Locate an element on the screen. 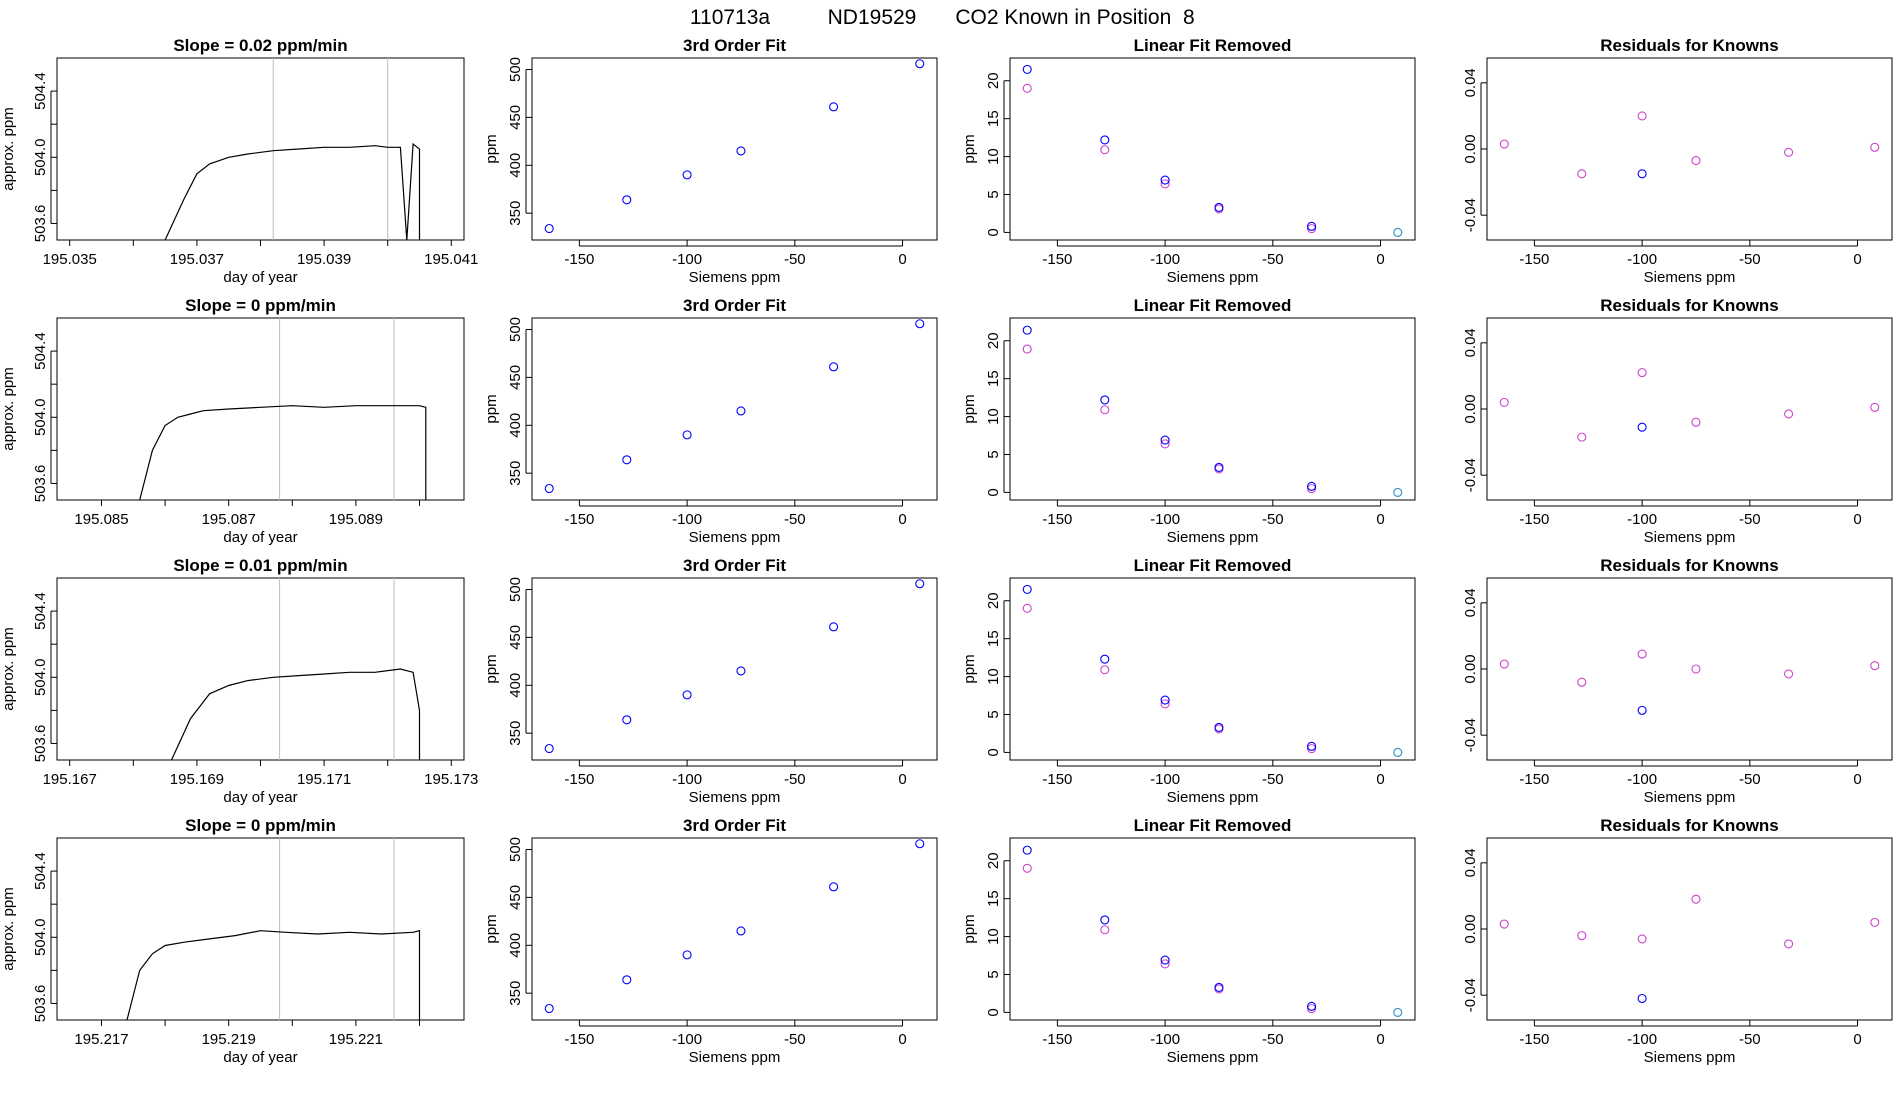  panel-title: Slope = 0 ppm/min is located at coordinates (260, 305).